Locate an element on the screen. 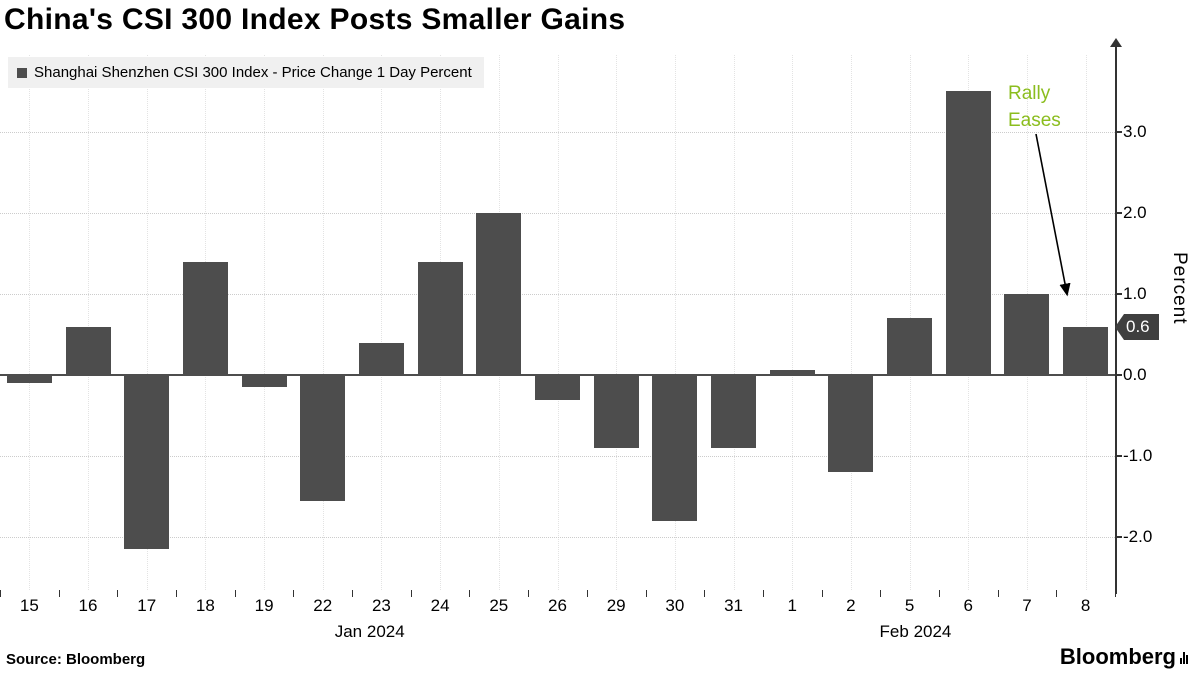 The image size is (1200, 675). x-tick-label: 18 is located at coordinates (205, 605).